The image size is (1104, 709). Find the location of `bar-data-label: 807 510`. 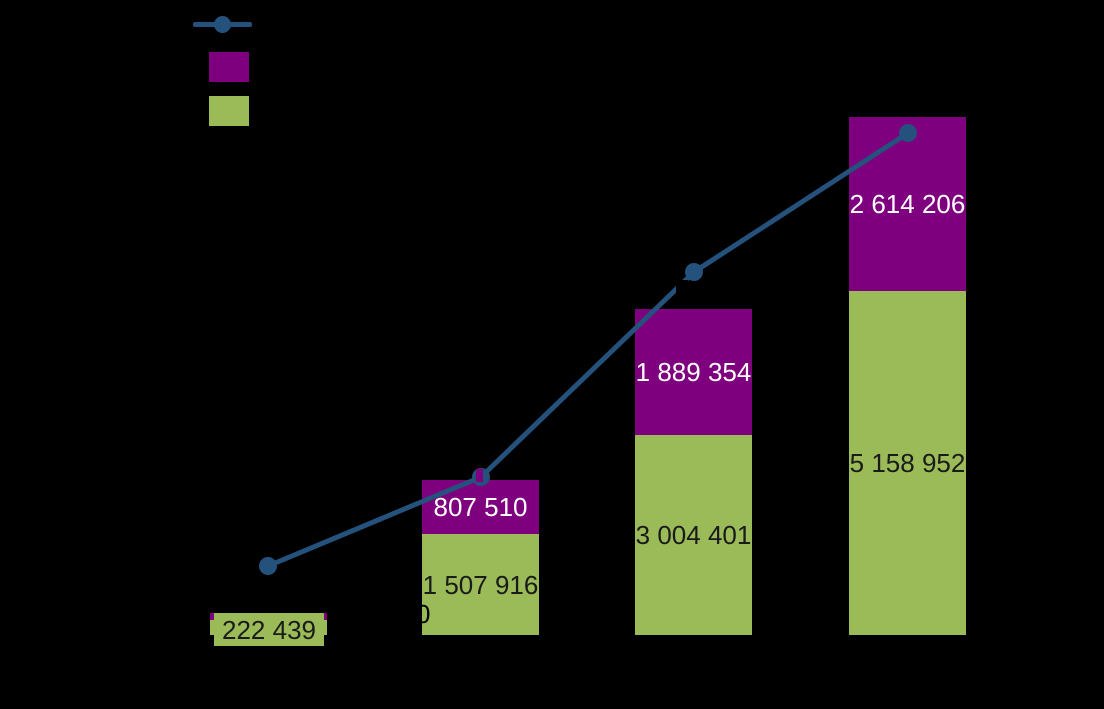

bar-data-label: 807 510 is located at coordinates (480, 507).